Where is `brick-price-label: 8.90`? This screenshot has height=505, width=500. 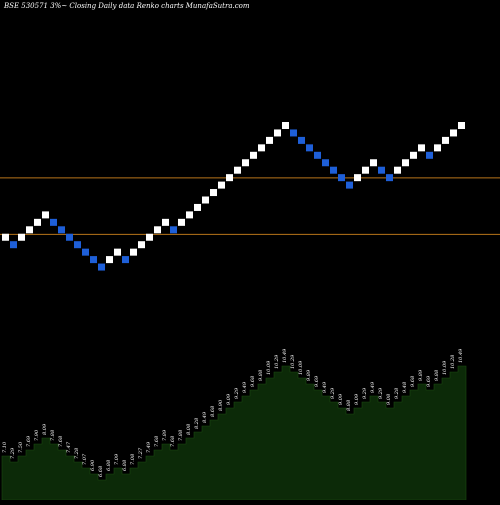 brick-price-label: 8.90 is located at coordinates (221, 405).